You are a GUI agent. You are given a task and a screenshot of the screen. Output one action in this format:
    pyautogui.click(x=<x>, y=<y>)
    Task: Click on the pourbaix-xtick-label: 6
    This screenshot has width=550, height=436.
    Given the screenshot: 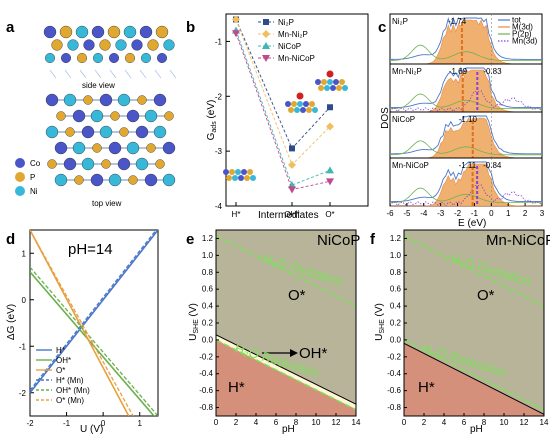 What is the action you would take?
    pyautogui.click(x=276, y=422)
    